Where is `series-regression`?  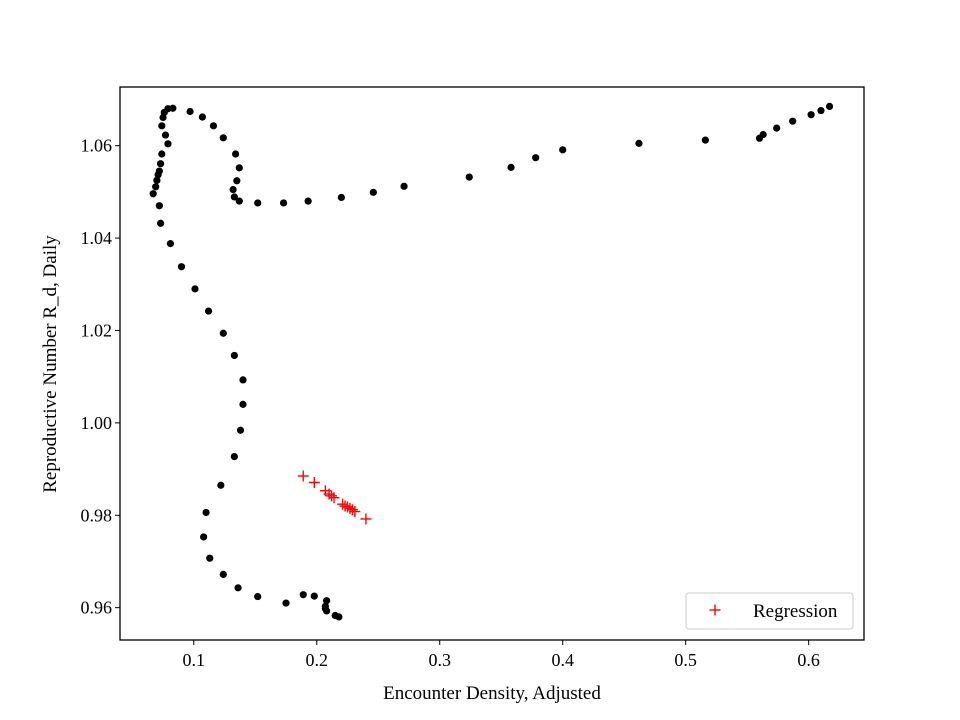
series-regression is located at coordinates (334, 497).